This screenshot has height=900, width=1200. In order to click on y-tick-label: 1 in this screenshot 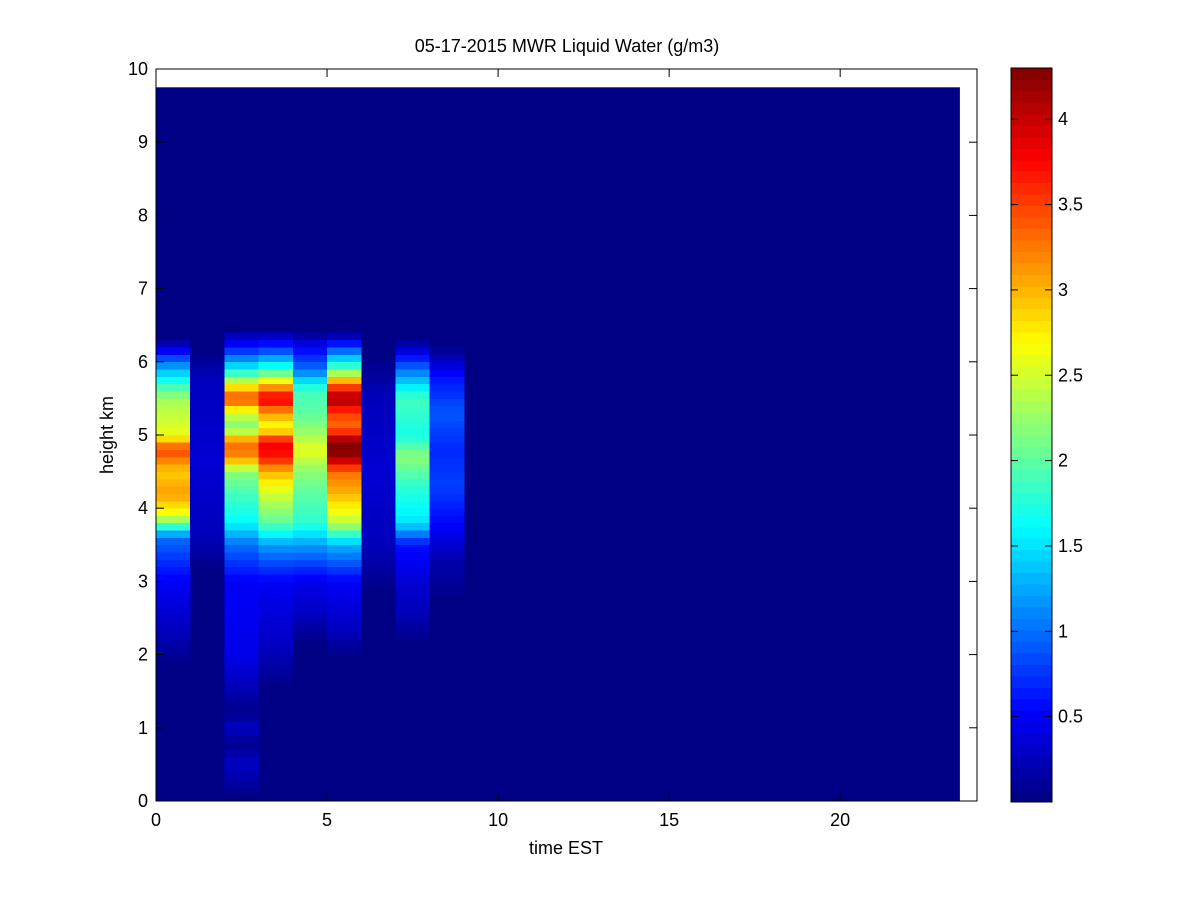, I will do `click(143, 728)`.